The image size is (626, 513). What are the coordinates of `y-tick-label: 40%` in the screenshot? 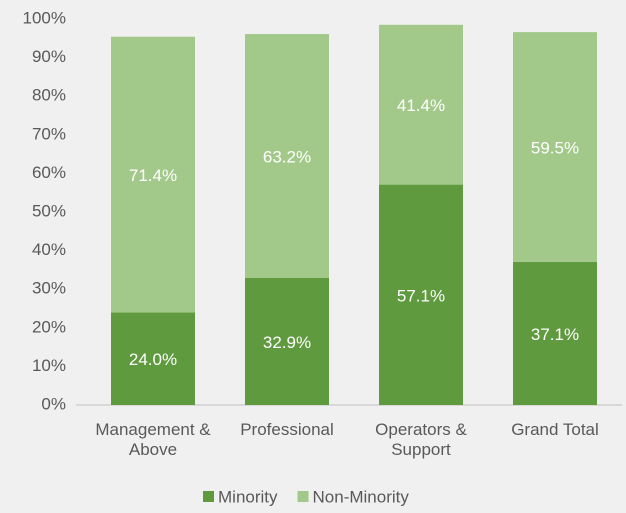 It's located at (49, 249).